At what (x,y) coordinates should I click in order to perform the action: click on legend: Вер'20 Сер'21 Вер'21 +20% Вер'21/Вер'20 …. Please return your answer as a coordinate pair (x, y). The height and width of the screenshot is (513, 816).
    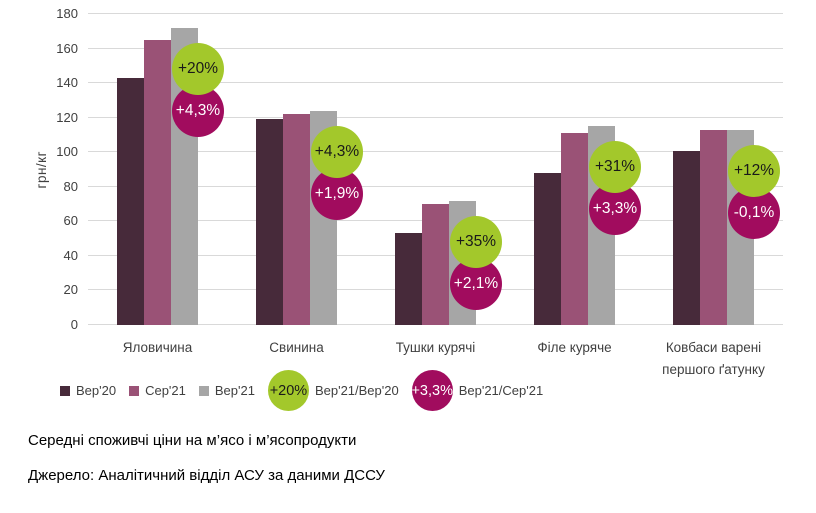
    Looking at the image, I should click on (301, 390).